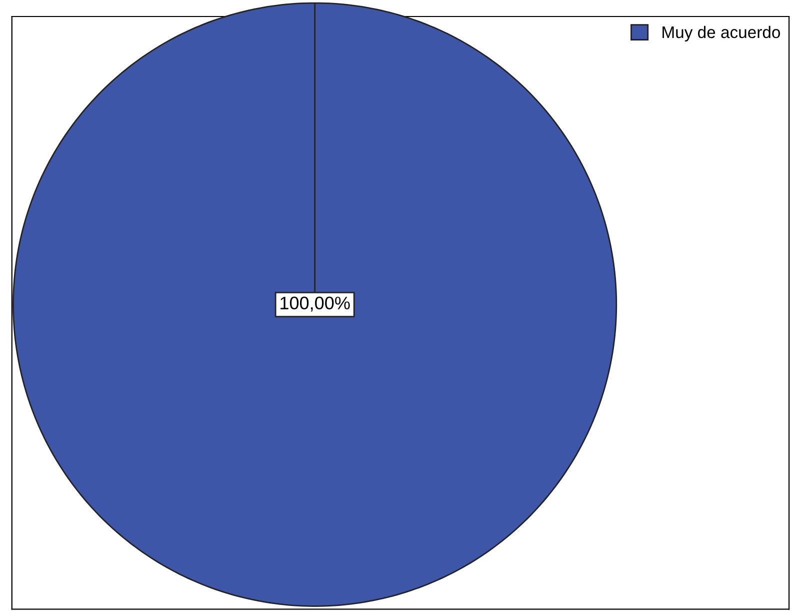 The image size is (793, 611). What do you see at coordinates (315, 304) in the screenshot?
I see `data-label: 100,00%` at bounding box center [315, 304].